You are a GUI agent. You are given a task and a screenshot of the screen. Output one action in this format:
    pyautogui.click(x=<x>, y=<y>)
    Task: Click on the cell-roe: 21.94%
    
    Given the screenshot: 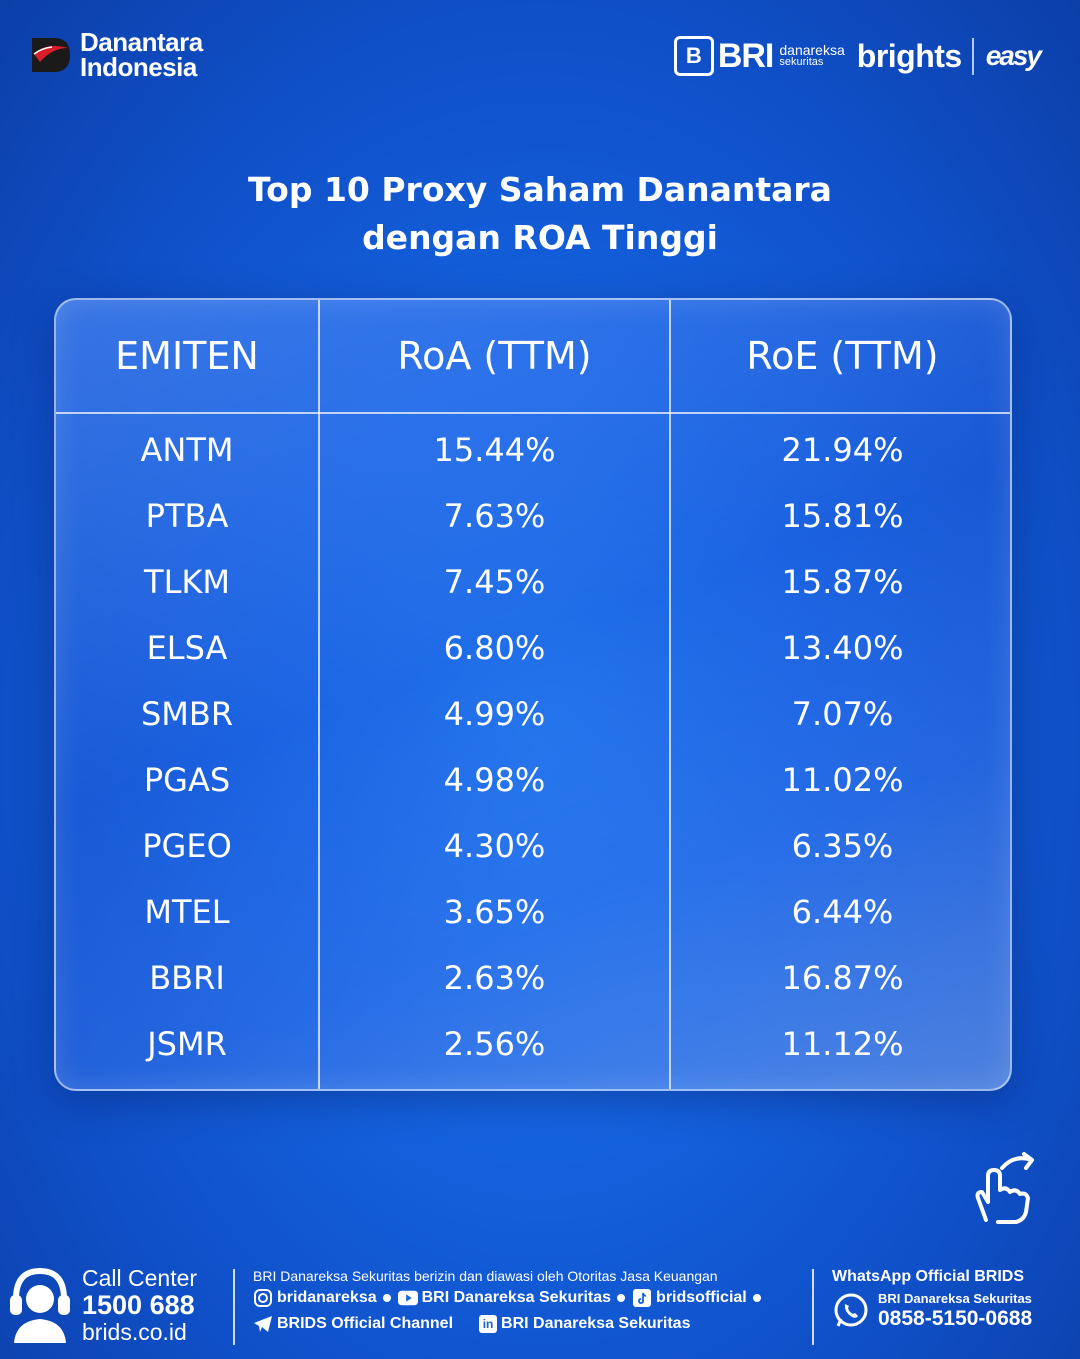 What is the action you would take?
    pyautogui.click(x=842, y=450)
    